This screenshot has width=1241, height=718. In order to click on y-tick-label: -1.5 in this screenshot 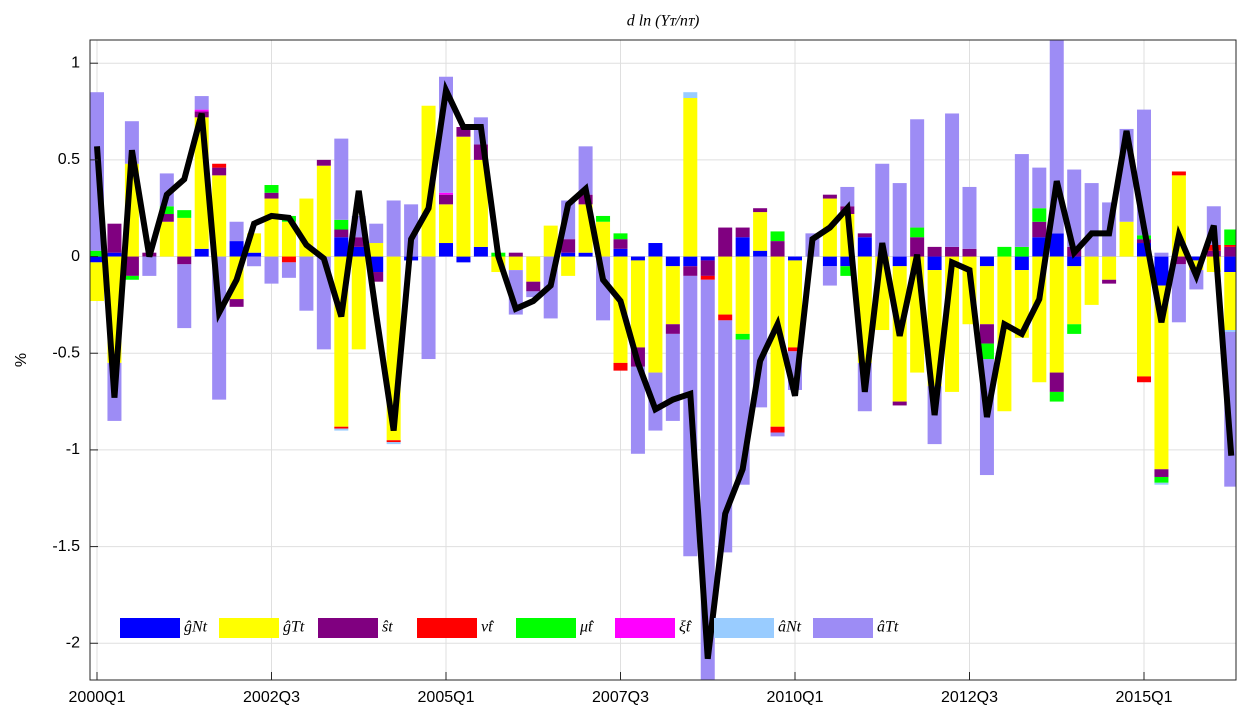, I will do `click(66, 546)`.